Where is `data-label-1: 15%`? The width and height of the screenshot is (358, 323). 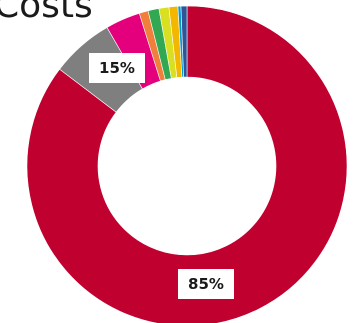
data-label-1: 15% is located at coordinates (117, 68).